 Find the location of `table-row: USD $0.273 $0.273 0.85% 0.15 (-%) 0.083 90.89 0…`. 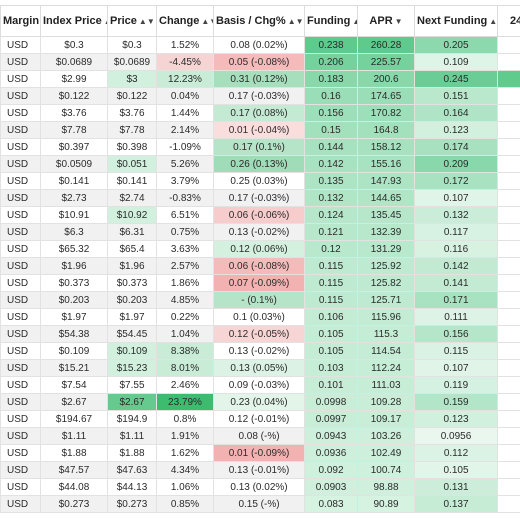

table-row: USD $0.273 $0.273 0.85% 0.15 (-%) 0.083 90.89 0… is located at coordinates (260, 504).